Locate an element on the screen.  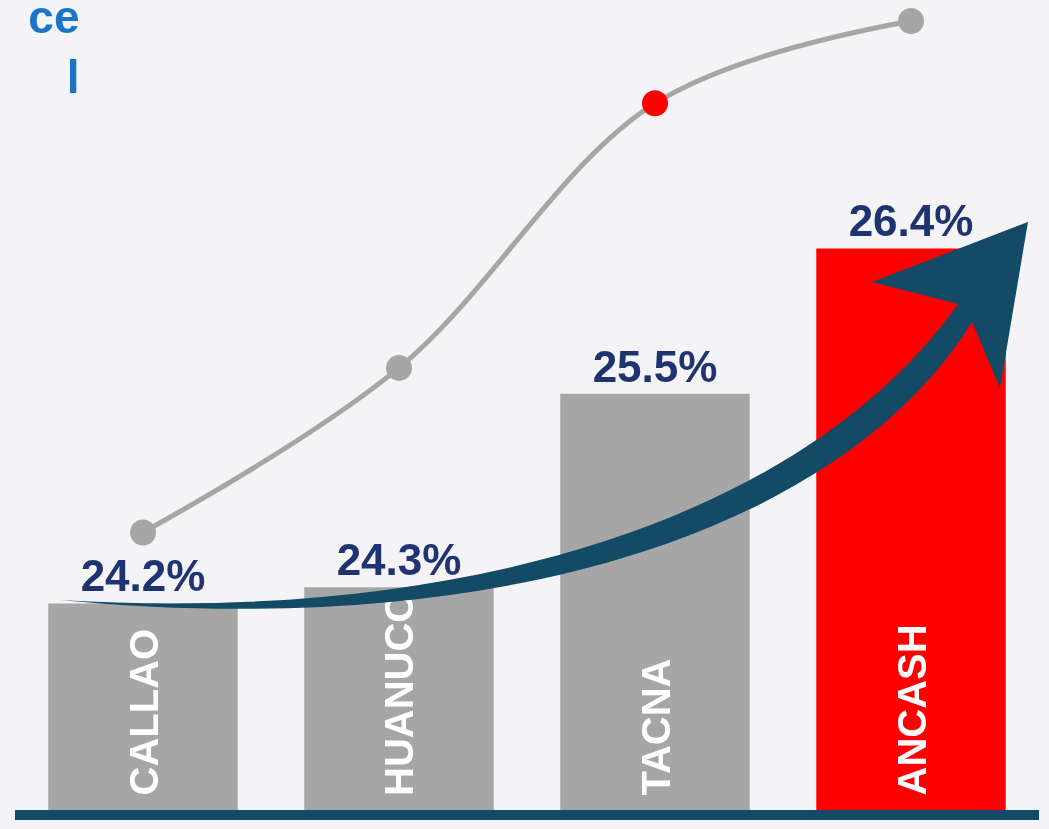
data-label: 24.2% is located at coordinates (143, 576).